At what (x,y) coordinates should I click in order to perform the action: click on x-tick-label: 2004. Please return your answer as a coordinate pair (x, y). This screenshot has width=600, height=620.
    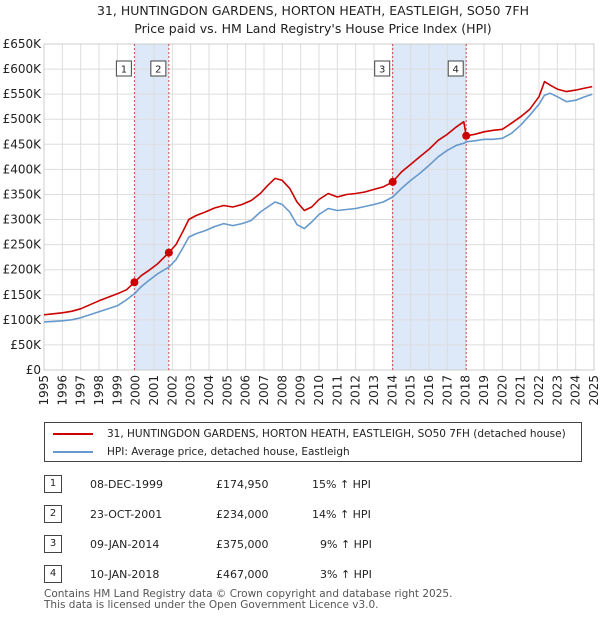
    Looking at the image, I should click on (209, 390).